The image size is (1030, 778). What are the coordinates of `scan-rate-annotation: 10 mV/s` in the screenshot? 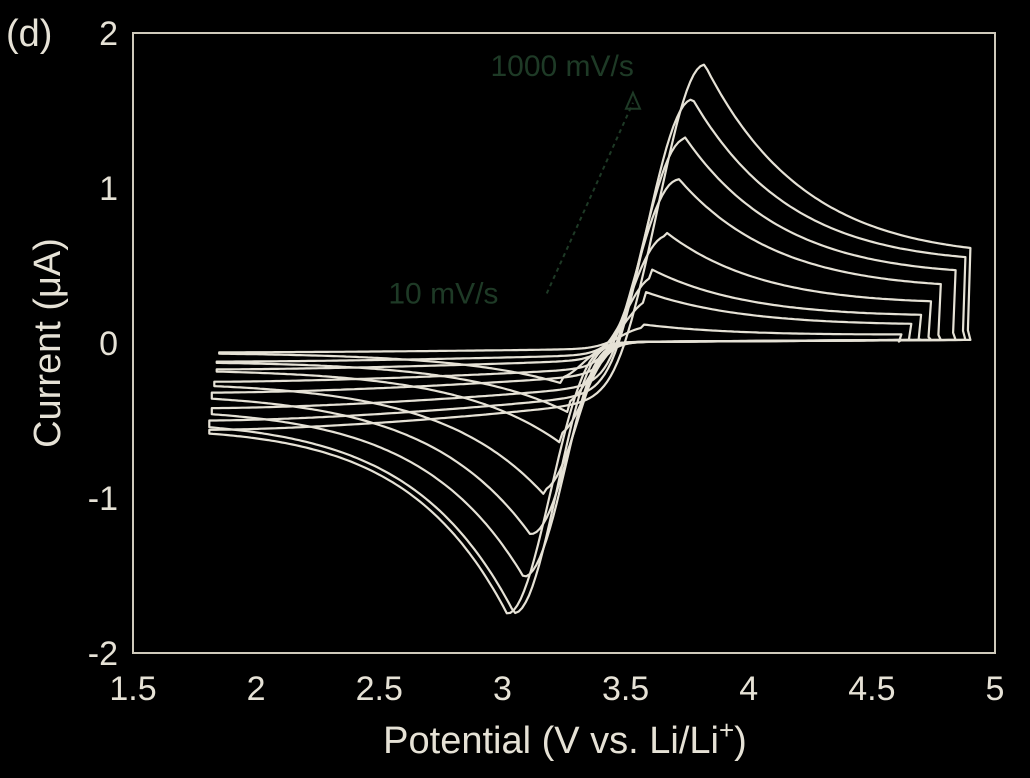 It's located at (443, 294).